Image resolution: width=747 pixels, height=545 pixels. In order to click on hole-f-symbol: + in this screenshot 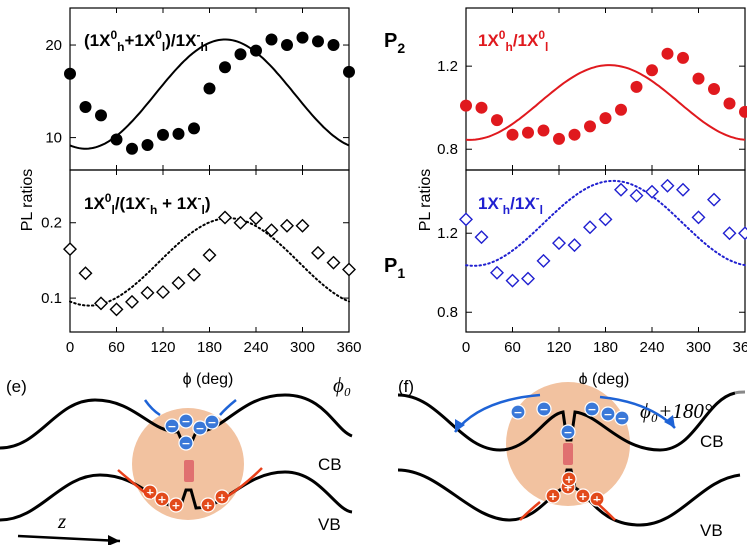, I will do `click(552, 496)`.